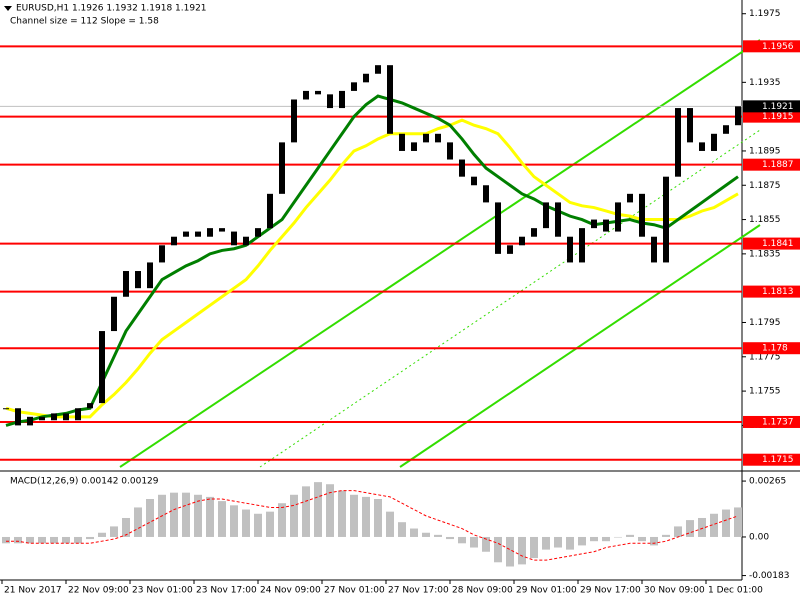  What do you see at coordinates (674, 591) in the screenshot?
I see `x-tick-label: 30 Nov 09:00` at bounding box center [674, 591].